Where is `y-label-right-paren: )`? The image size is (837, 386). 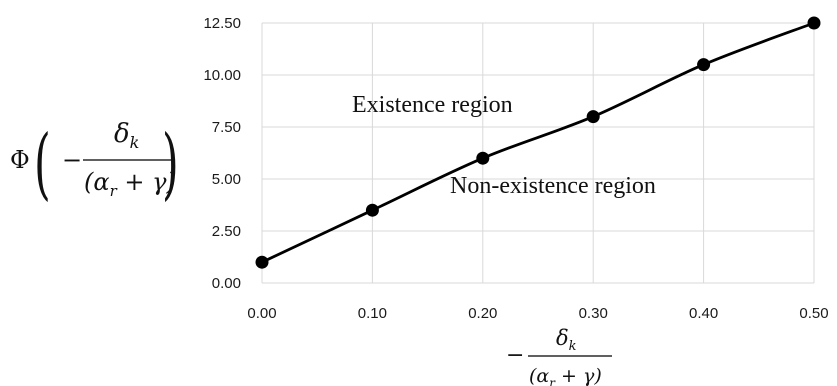
y-label-right-paren: ) is located at coordinates (170, 163).